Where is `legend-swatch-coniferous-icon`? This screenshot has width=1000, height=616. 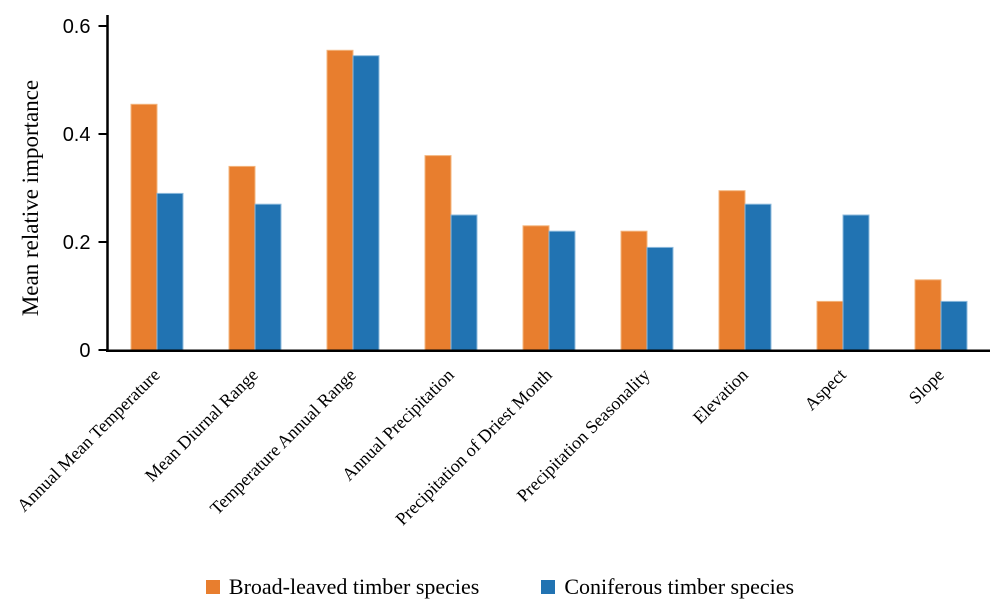
legend-swatch-coniferous-icon is located at coordinates (548, 587).